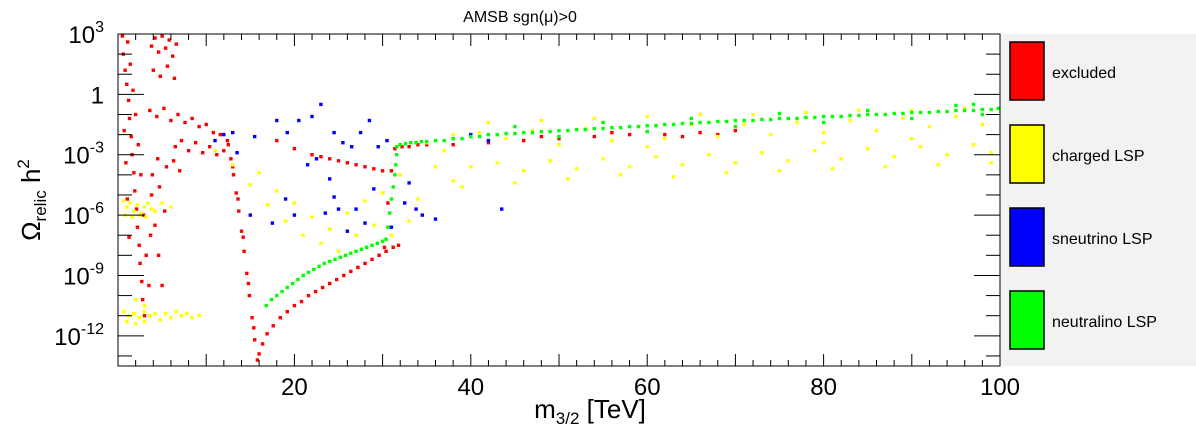  I want to click on x-tick-label: 80, so click(823, 387).